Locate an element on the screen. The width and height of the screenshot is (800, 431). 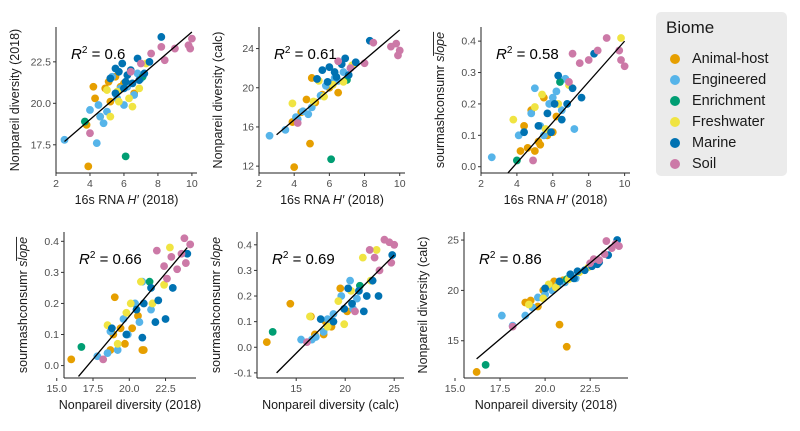
y-tick-label: 17.5 is located at coordinates (41, 145).